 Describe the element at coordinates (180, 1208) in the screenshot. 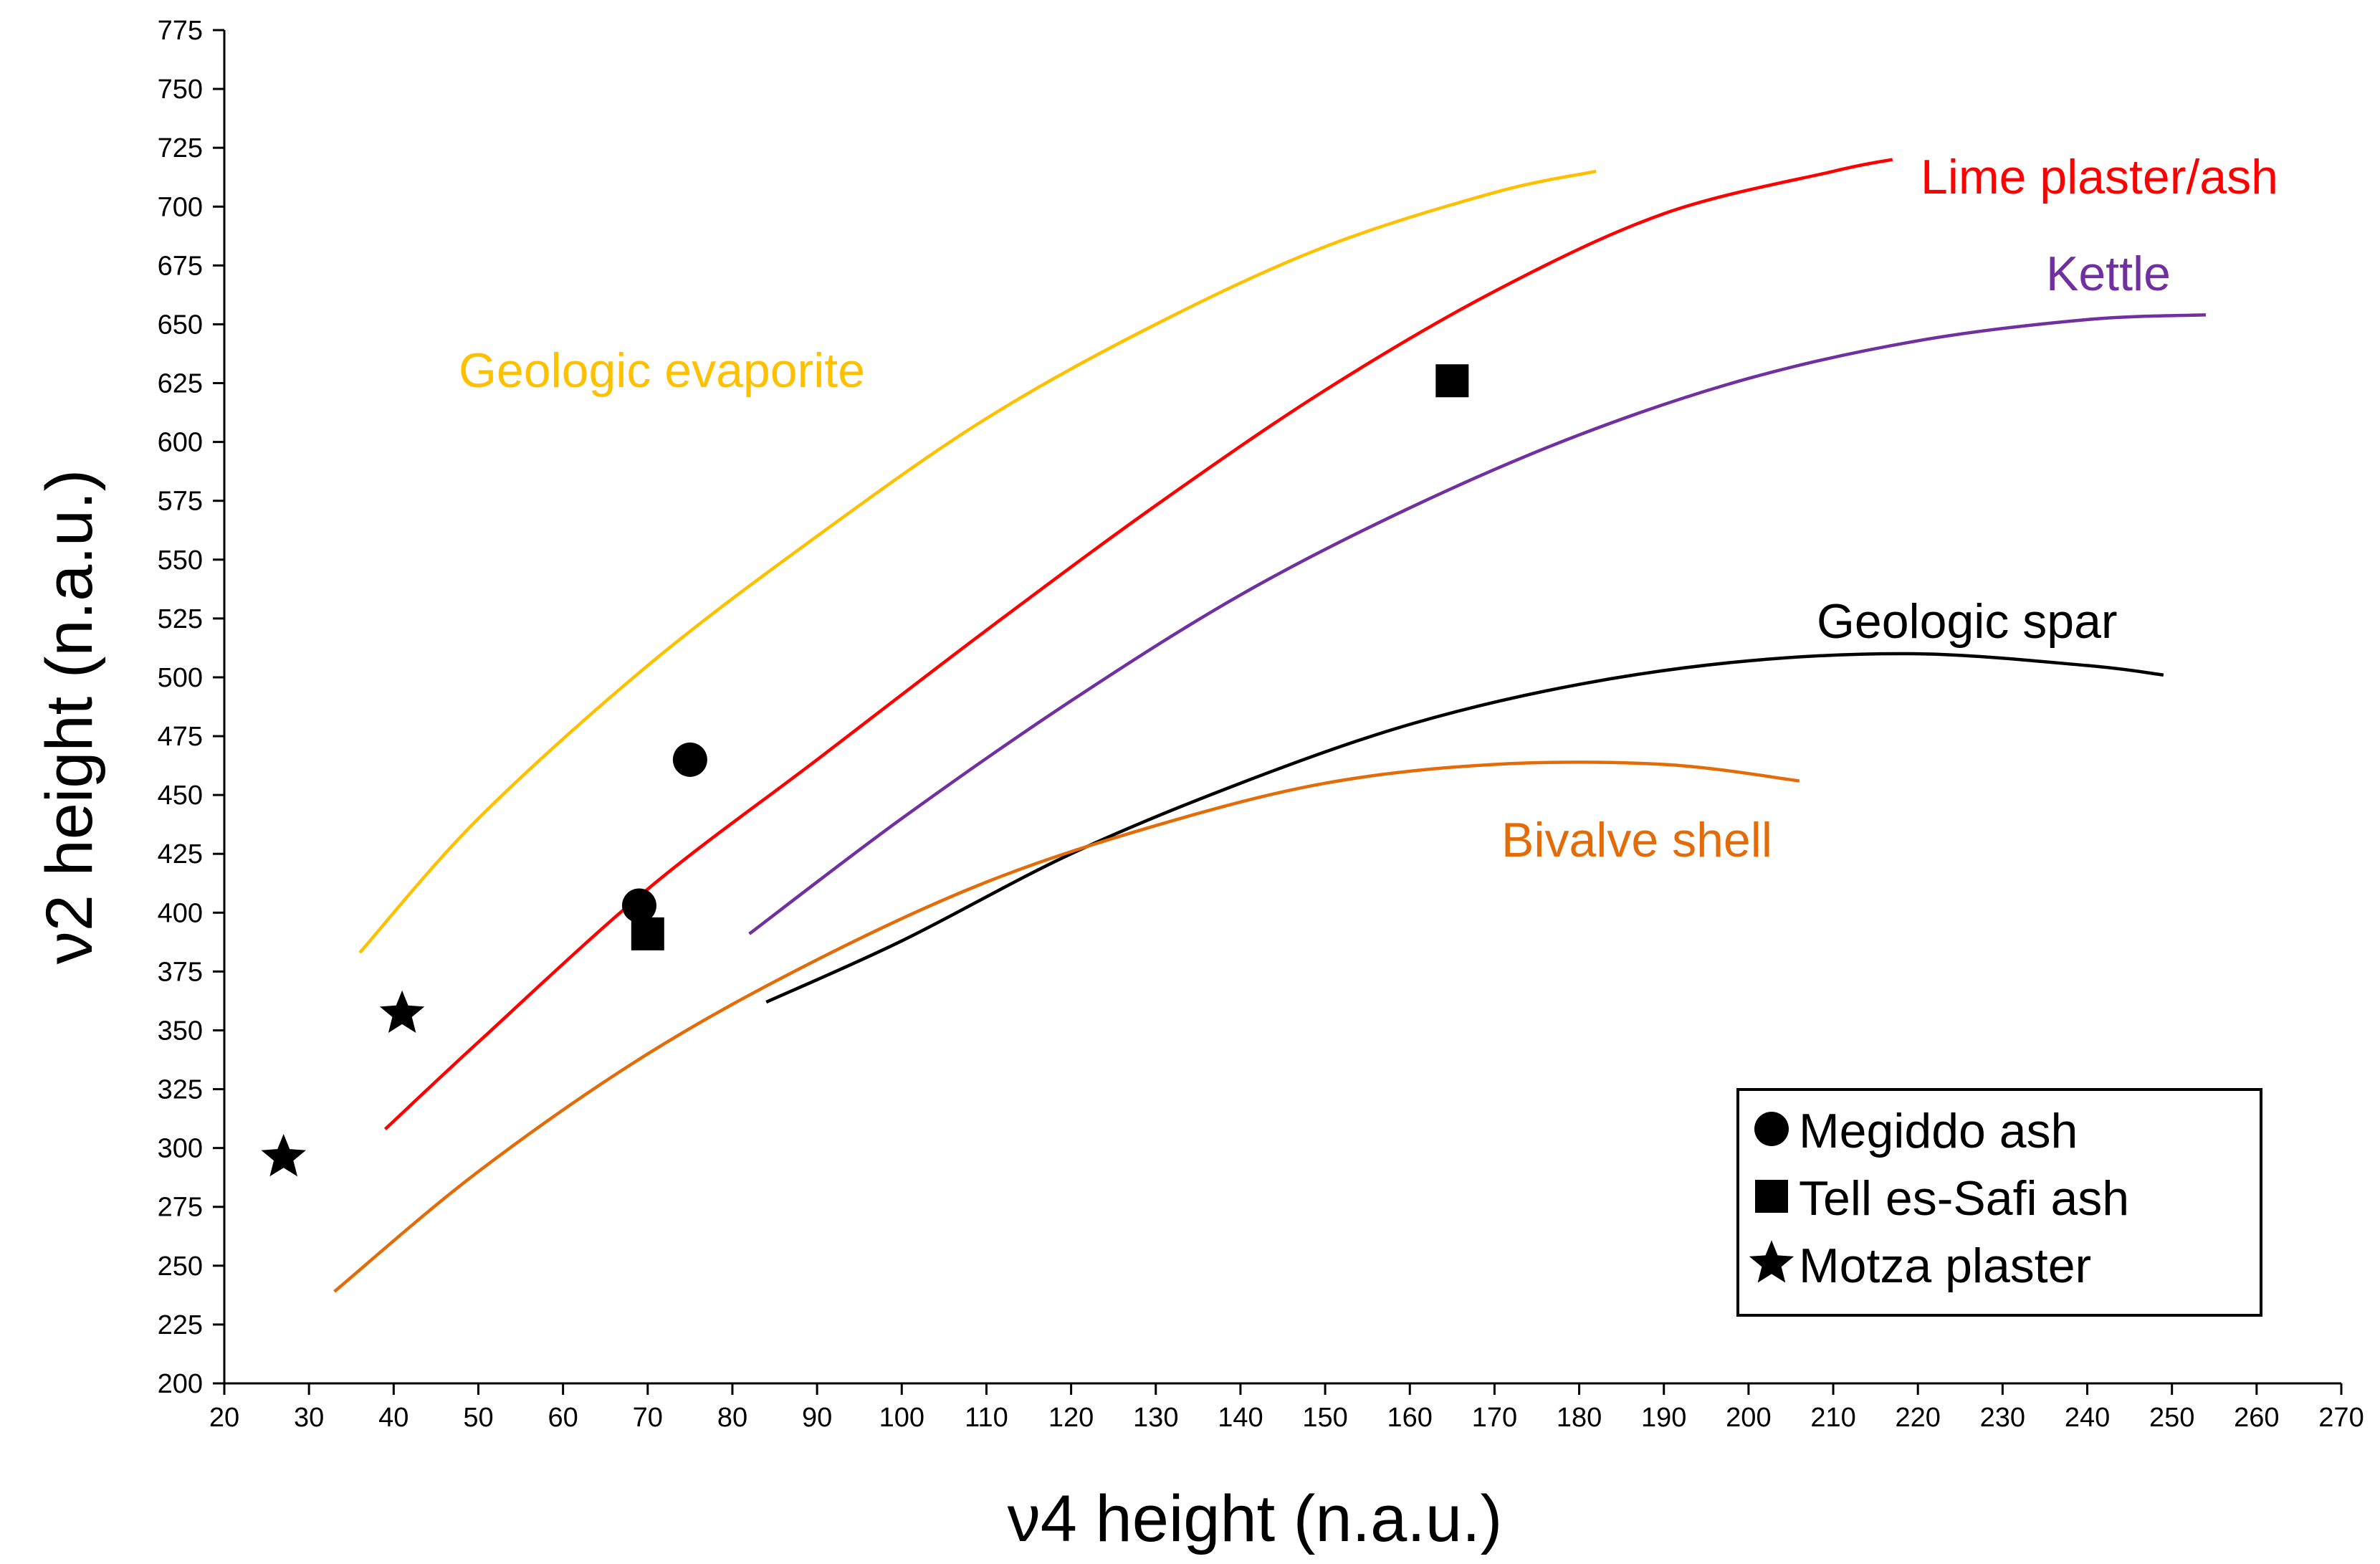

I see `y-tick-label: 275` at that location.